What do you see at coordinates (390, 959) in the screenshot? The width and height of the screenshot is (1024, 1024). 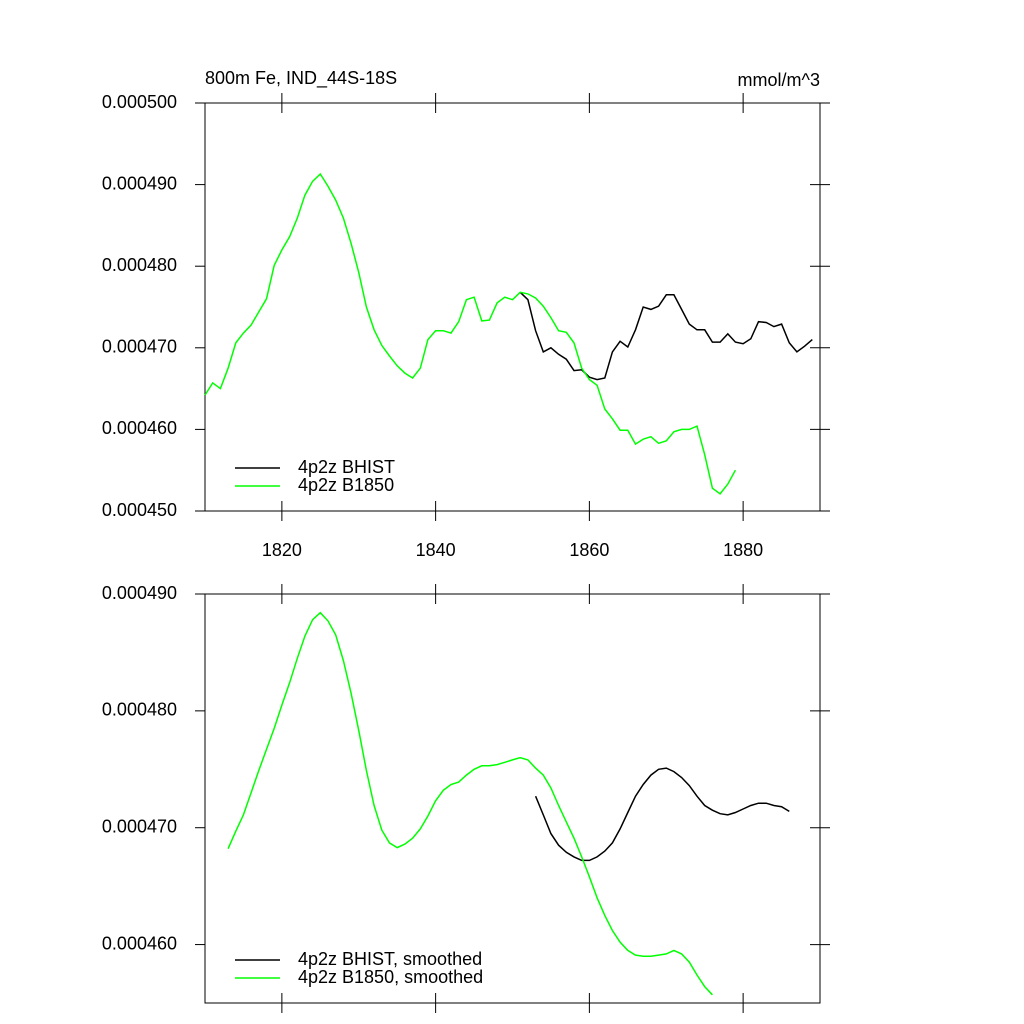 I see `legend-label: 4p2z BHIST, smoothed` at bounding box center [390, 959].